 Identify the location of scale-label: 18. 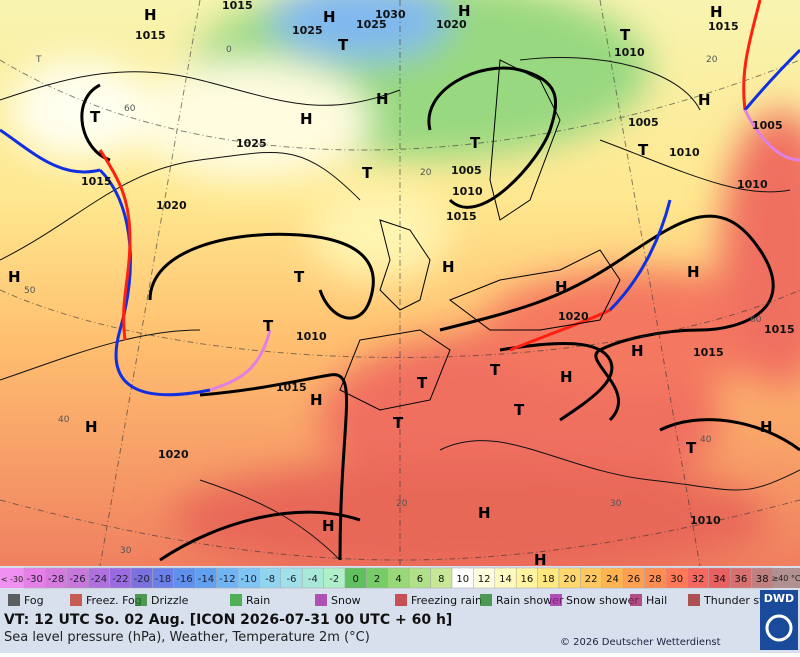
(548, 579).